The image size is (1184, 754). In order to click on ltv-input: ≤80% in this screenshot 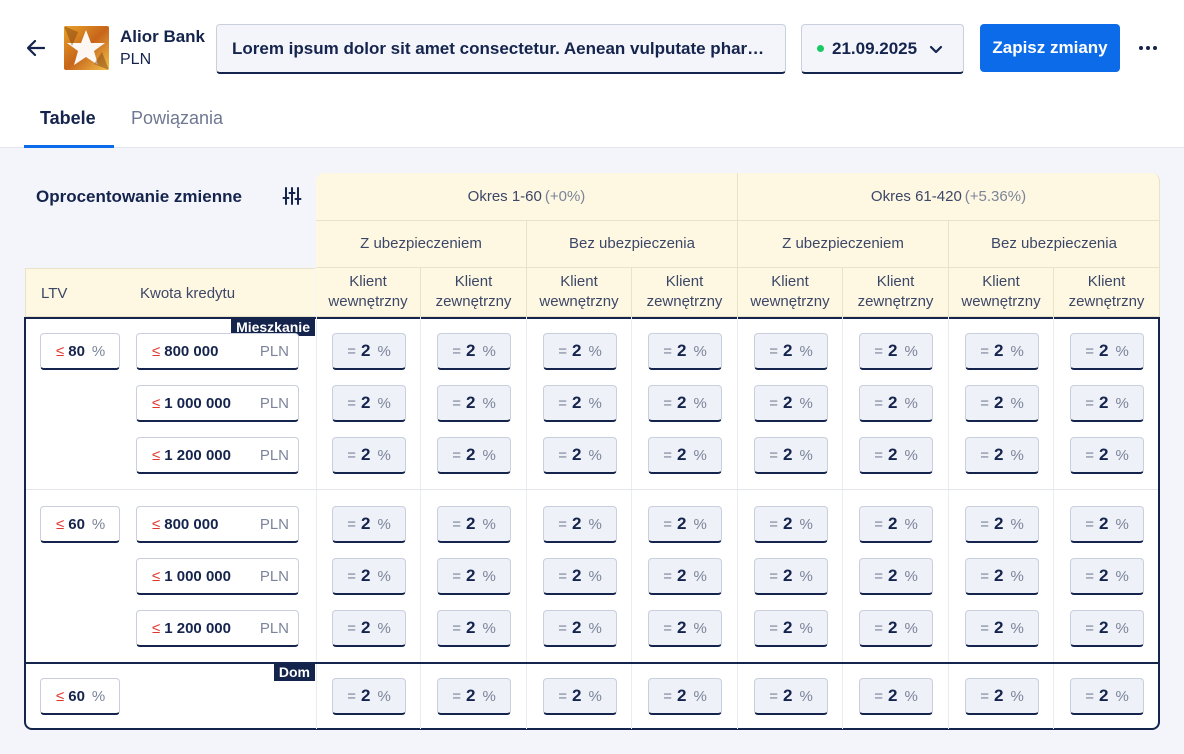, I will do `click(80, 351)`.